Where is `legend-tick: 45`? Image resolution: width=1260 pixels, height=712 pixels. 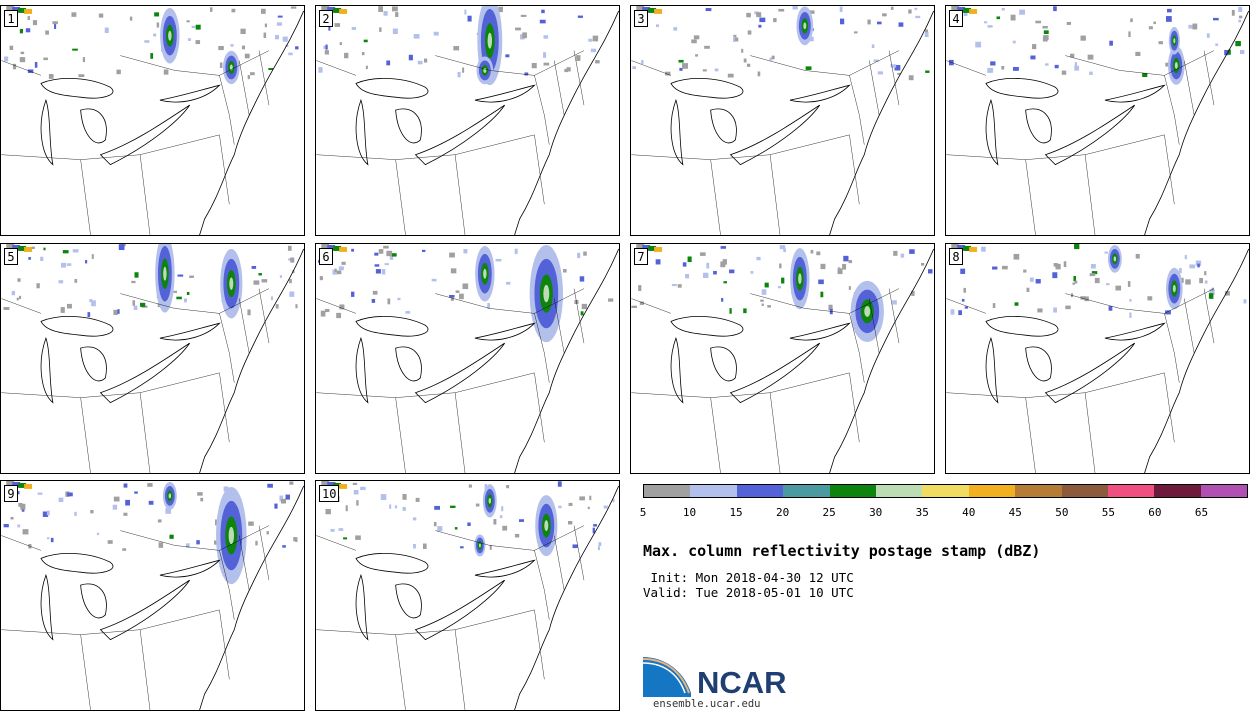
legend-tick: 45 is located at coordinates (1015, 512).